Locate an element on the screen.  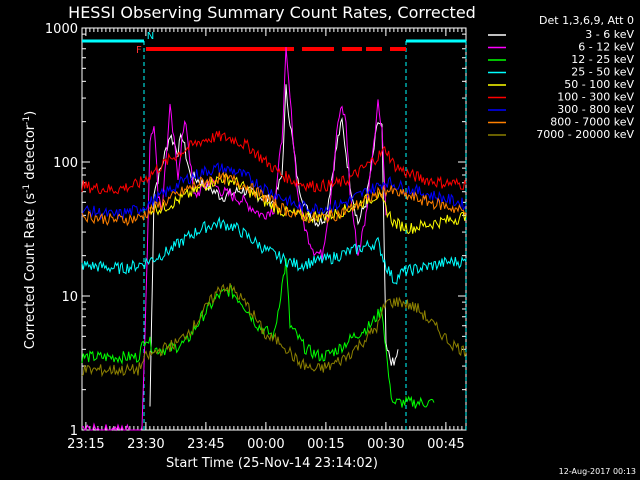
y-axis-label: Corrected Count Rate (s-1 detector-1) is located at coordinates (30, 230).